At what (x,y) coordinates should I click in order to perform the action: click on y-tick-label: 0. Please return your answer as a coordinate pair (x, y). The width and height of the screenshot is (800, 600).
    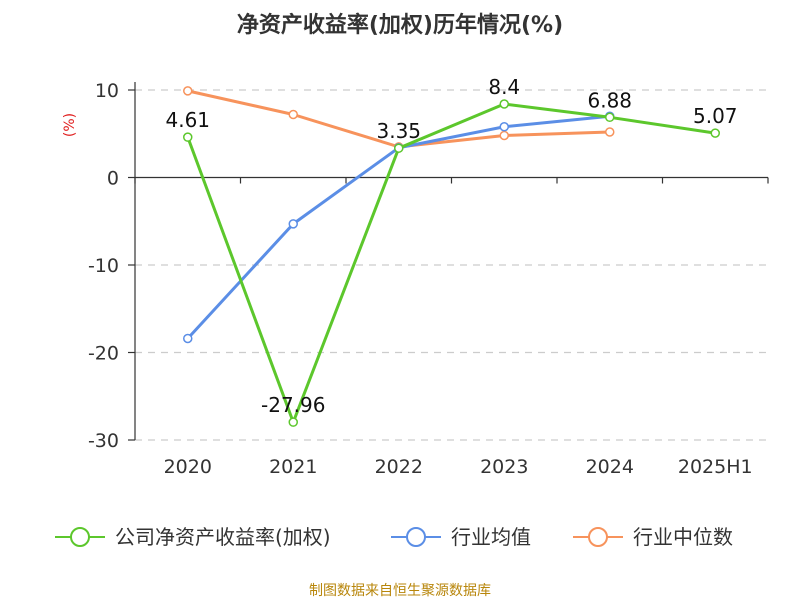
    Looking at the image, I should click on (113, 179).